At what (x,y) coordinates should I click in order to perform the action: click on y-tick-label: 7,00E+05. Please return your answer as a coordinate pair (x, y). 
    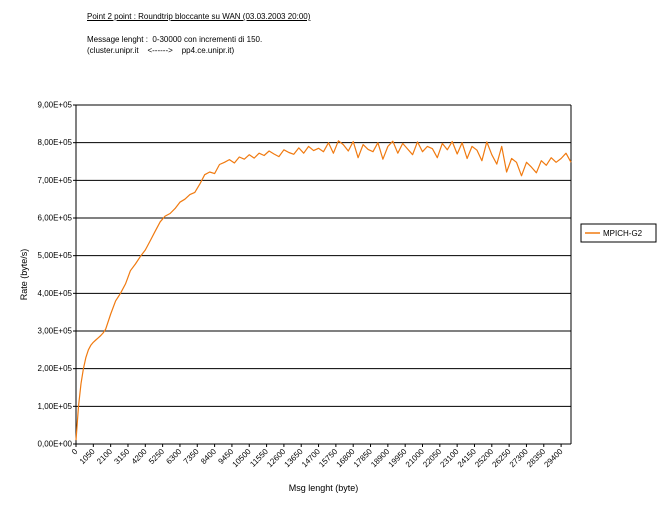
    Looking at the image, I should click on (55, 180).